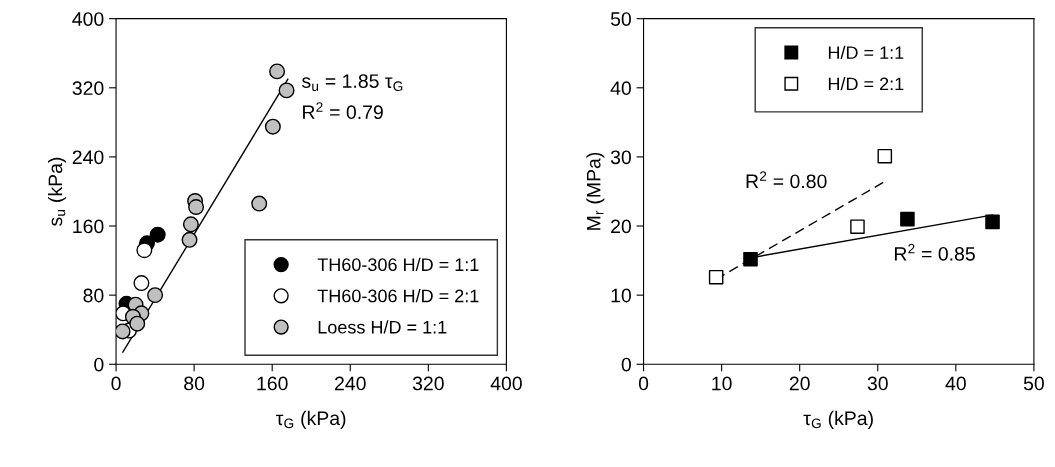 Image resolution: width=1055 pixels, height=467 pixels. Describe the element at coordinates (350, 383) in the screenshot. I see `x-tick-label: 240` at that location.